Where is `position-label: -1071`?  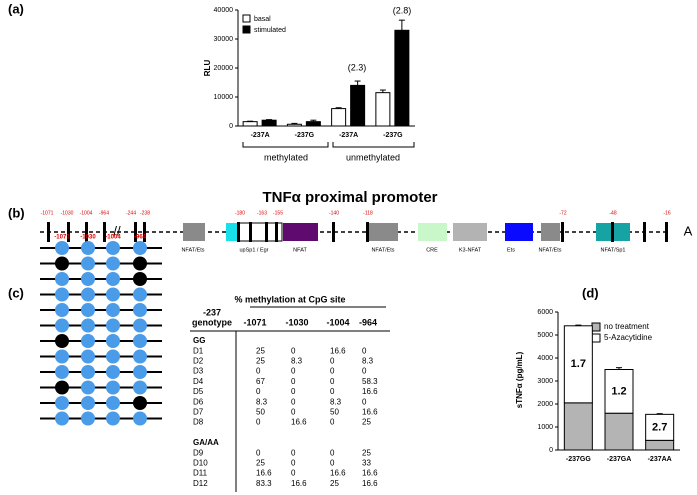 position-label: -1071 is located at coordinates (47, 213).